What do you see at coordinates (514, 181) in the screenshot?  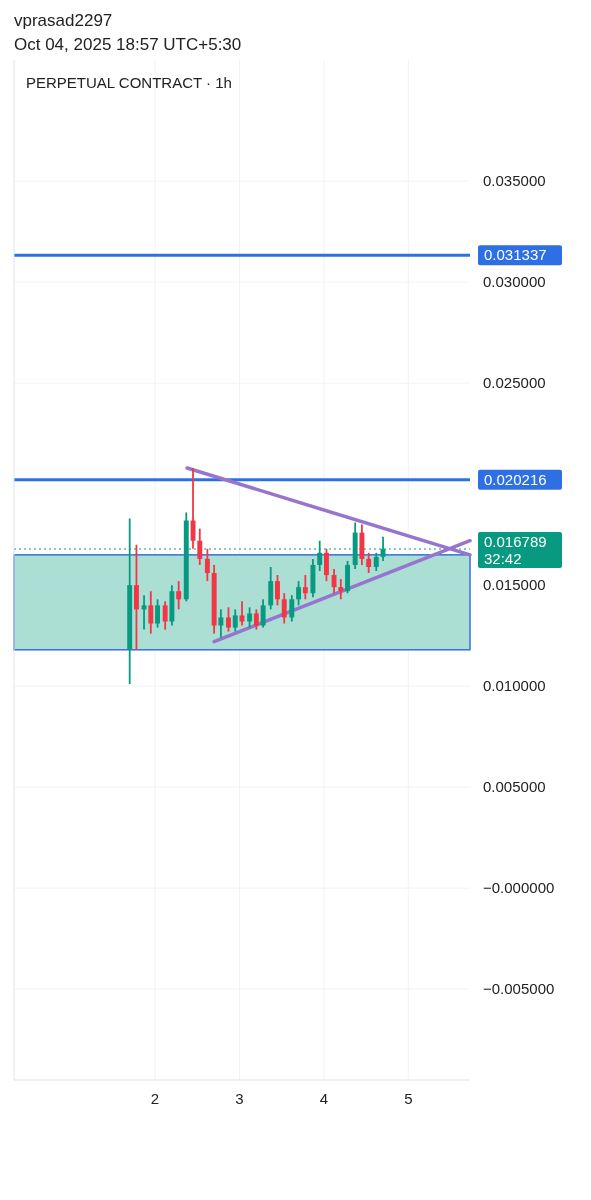 I see `y-tick-label: 0.035000` at bounding box center [514, 181].